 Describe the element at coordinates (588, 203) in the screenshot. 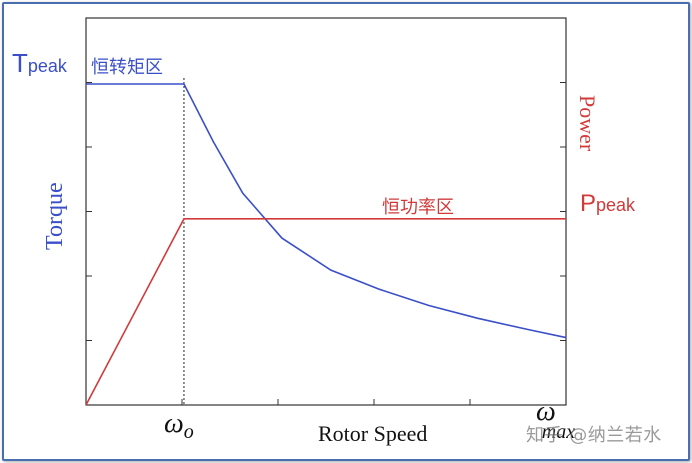

I see `p-peak-main: P` at that location.